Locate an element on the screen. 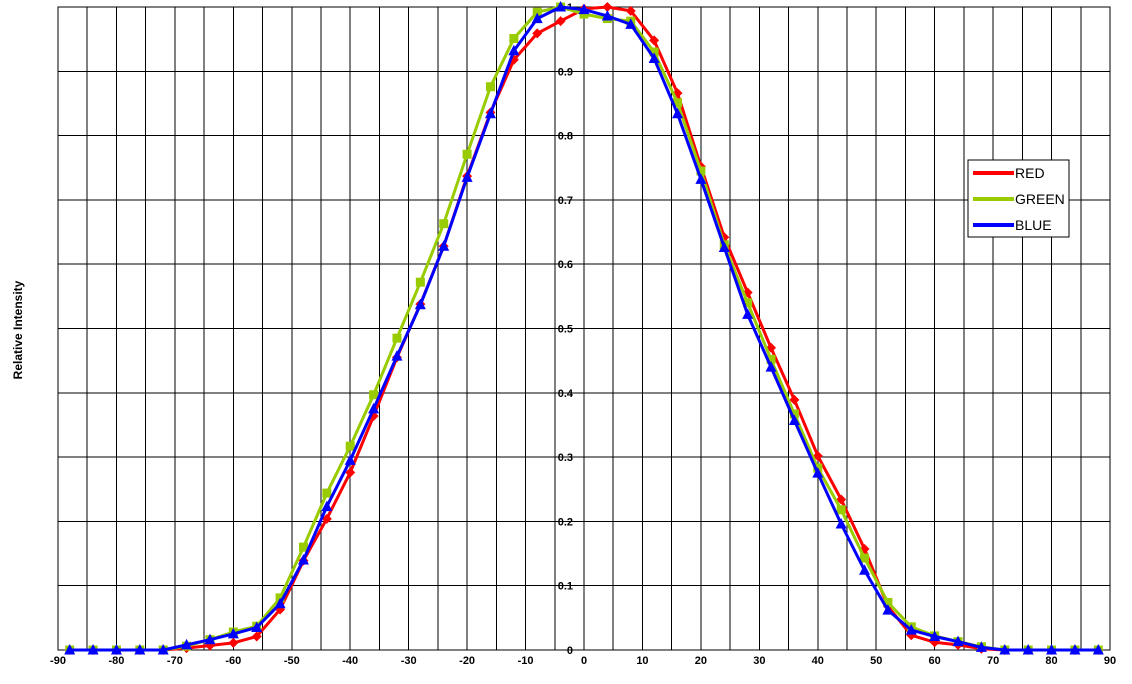 The image size is (1132, 684). x-tick-label: -10 is located at coordinates (526, 661).